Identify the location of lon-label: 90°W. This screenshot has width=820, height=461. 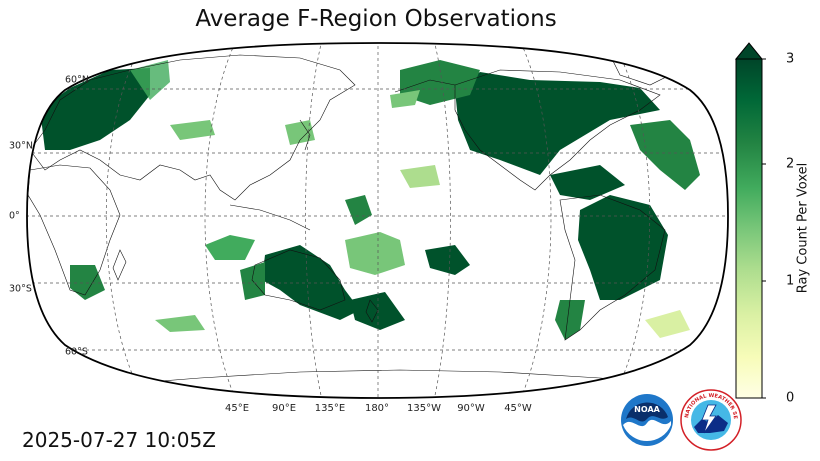
(471, 408).